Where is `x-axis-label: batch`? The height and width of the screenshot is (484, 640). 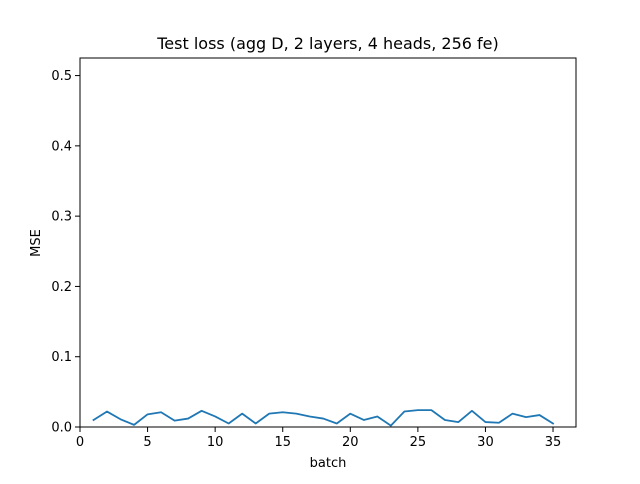
x-axis-label: batch is located at coordinates (328, 463).